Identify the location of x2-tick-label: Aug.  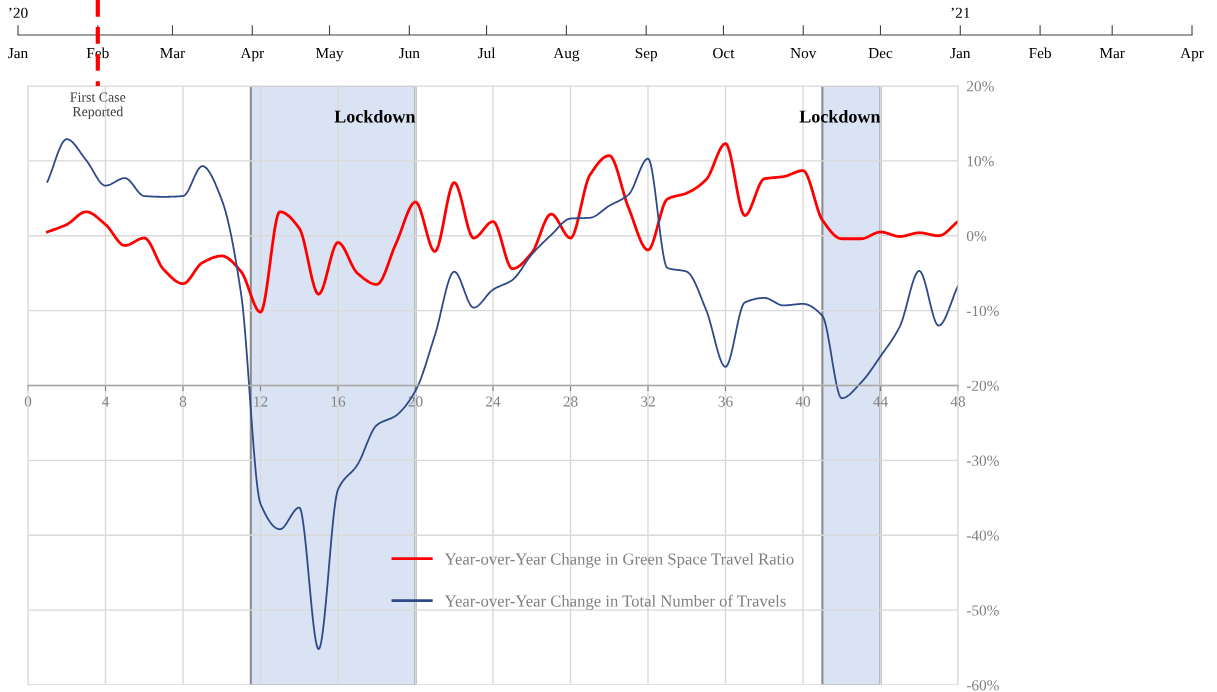
(566, 54).